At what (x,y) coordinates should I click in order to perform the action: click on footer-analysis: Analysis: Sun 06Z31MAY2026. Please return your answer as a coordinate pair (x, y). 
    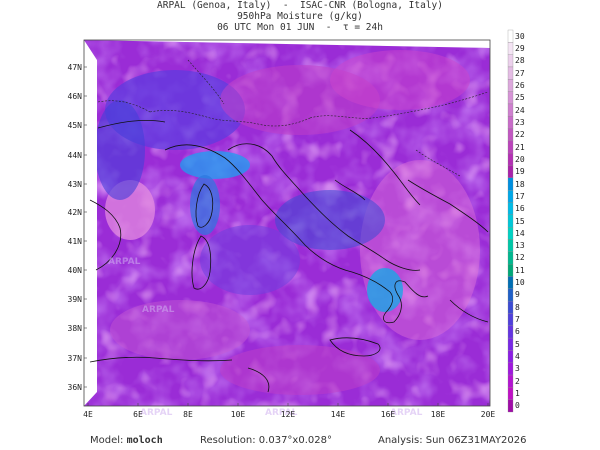
    Looking at the image, I should click on (452, 440).